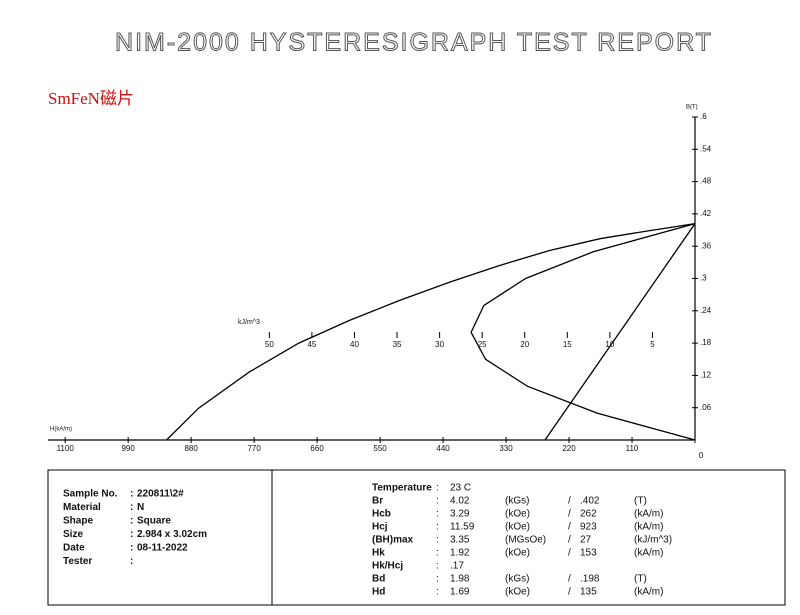  Describe the element at coordinates (706, 407) in the screenshot. I see `y-tick-label: .06` at that location.